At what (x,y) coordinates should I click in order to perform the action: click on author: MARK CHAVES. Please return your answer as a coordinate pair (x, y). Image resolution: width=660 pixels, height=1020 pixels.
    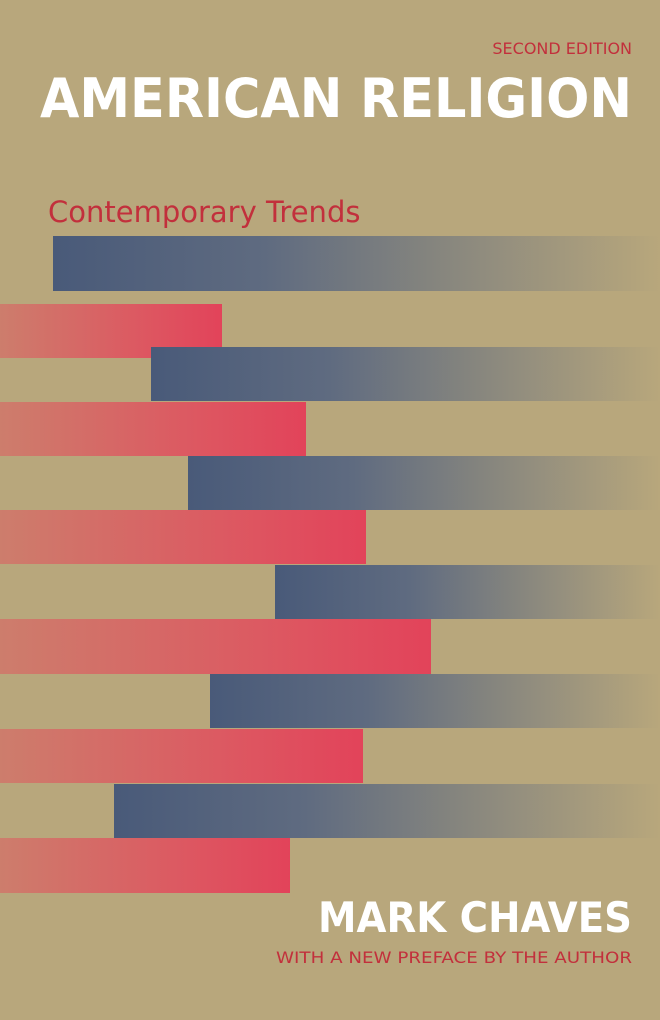
    Looking at the image, I should click on (475, 917).